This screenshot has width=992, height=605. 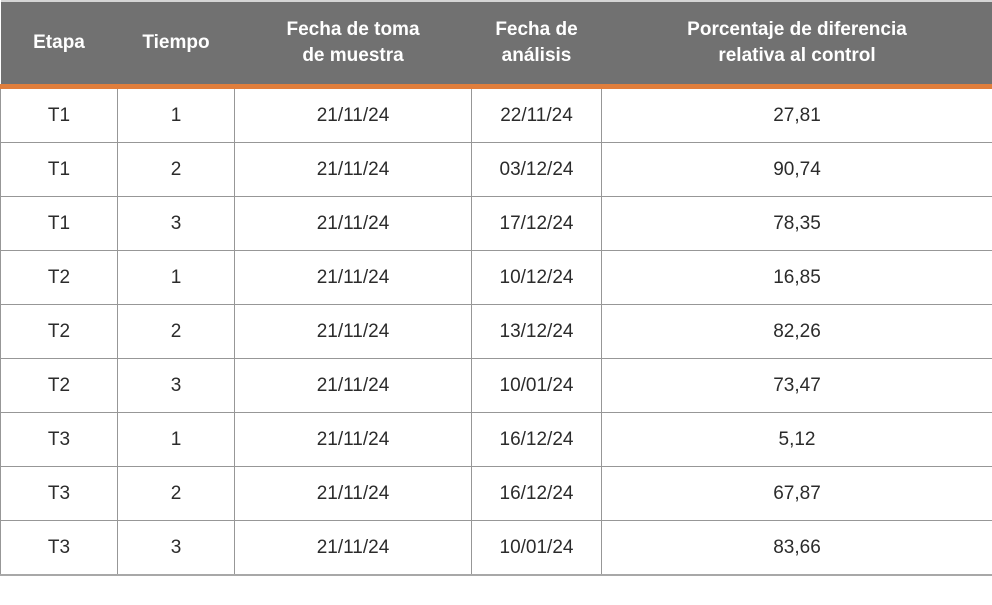 I want to click on column-header-tiempo: Tiempo, so click(x=176, y=44).